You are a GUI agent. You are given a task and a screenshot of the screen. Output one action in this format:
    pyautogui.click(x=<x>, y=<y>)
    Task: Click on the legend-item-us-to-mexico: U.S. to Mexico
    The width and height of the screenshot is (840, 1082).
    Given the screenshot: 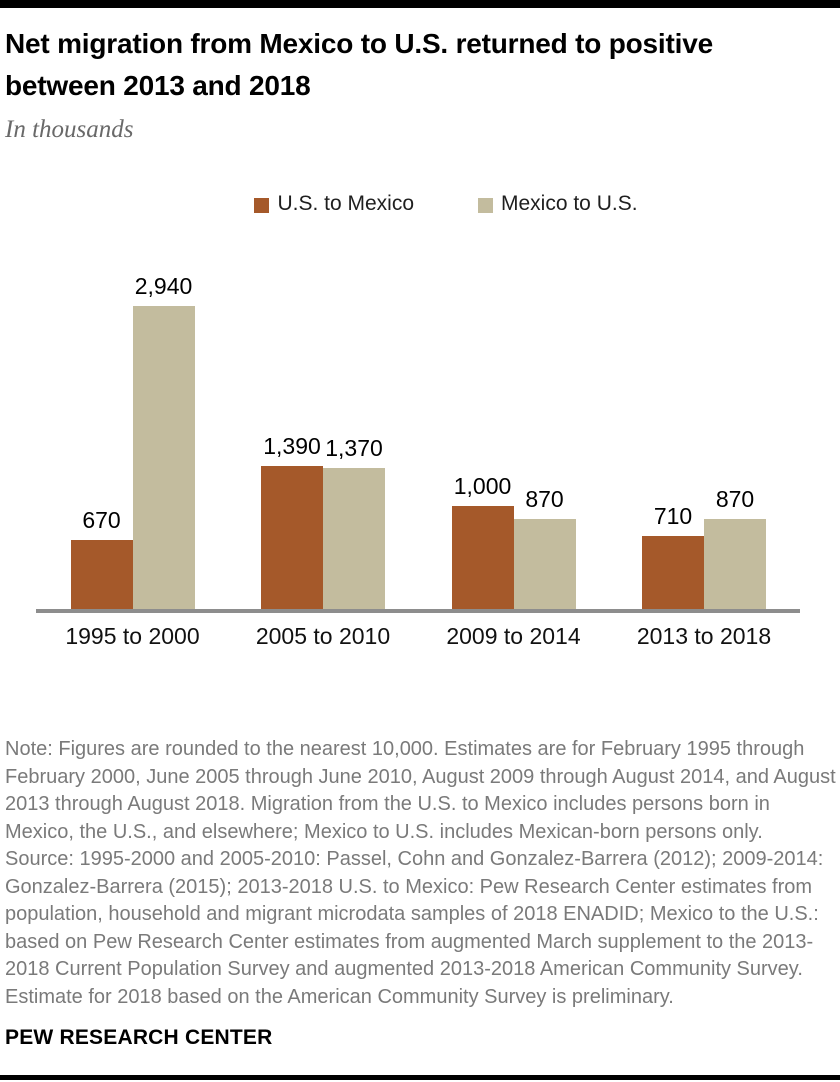 What is the action you would take?
    pyautogui.click(x=334, y=204)
    